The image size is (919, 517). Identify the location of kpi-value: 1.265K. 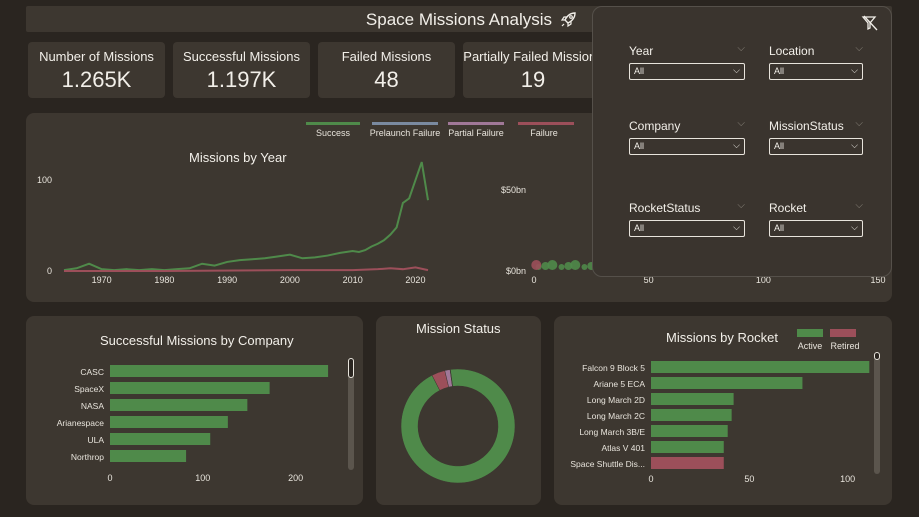
(96, 79).